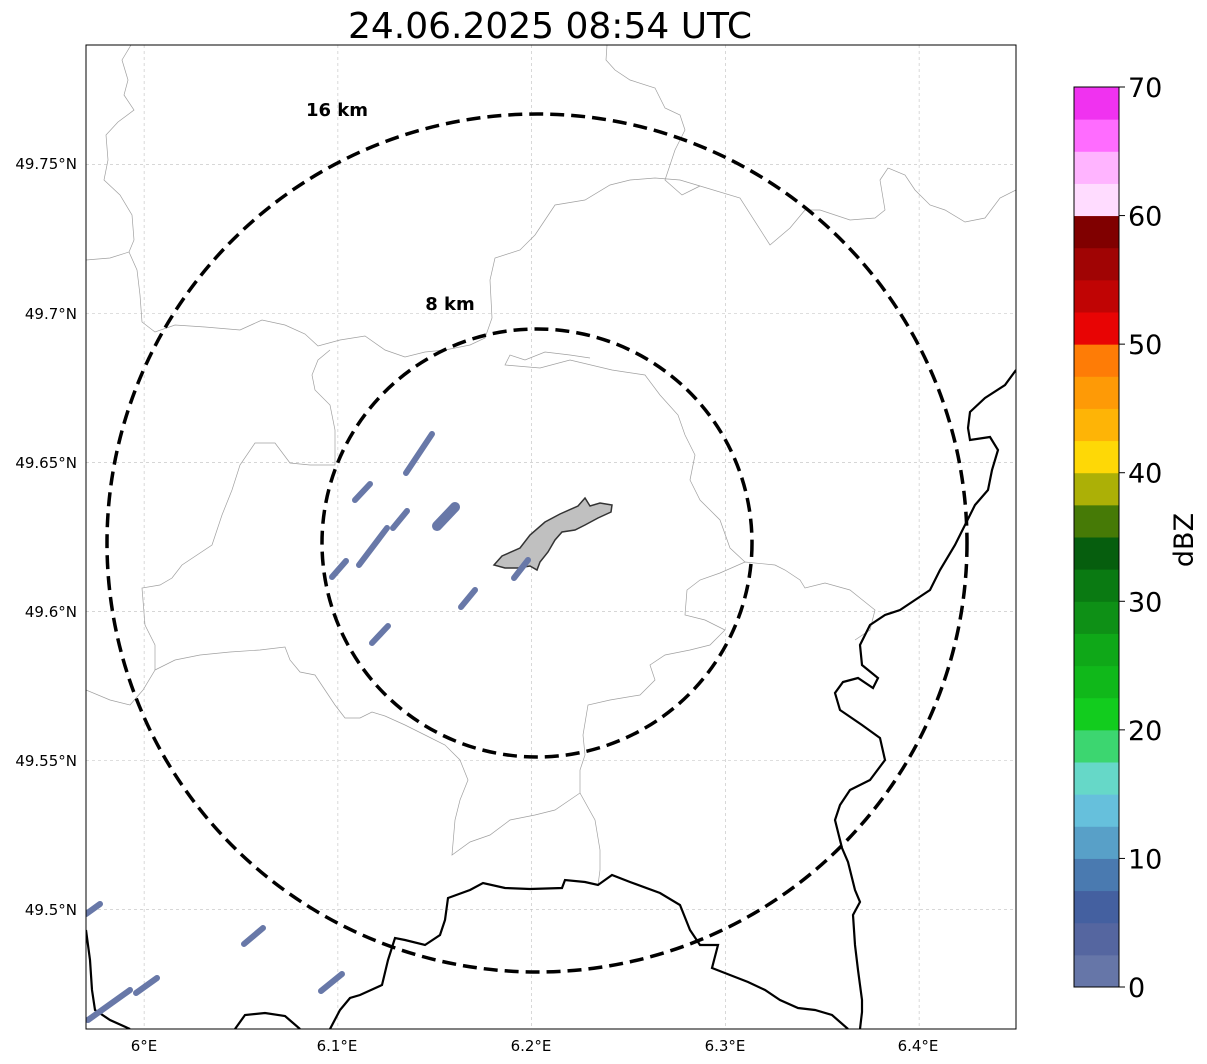 The height and width of the screenshot is (1064, 1207). Describe the element at coordinates (552, 534) in the screenshot. I see `city-area` at that location.